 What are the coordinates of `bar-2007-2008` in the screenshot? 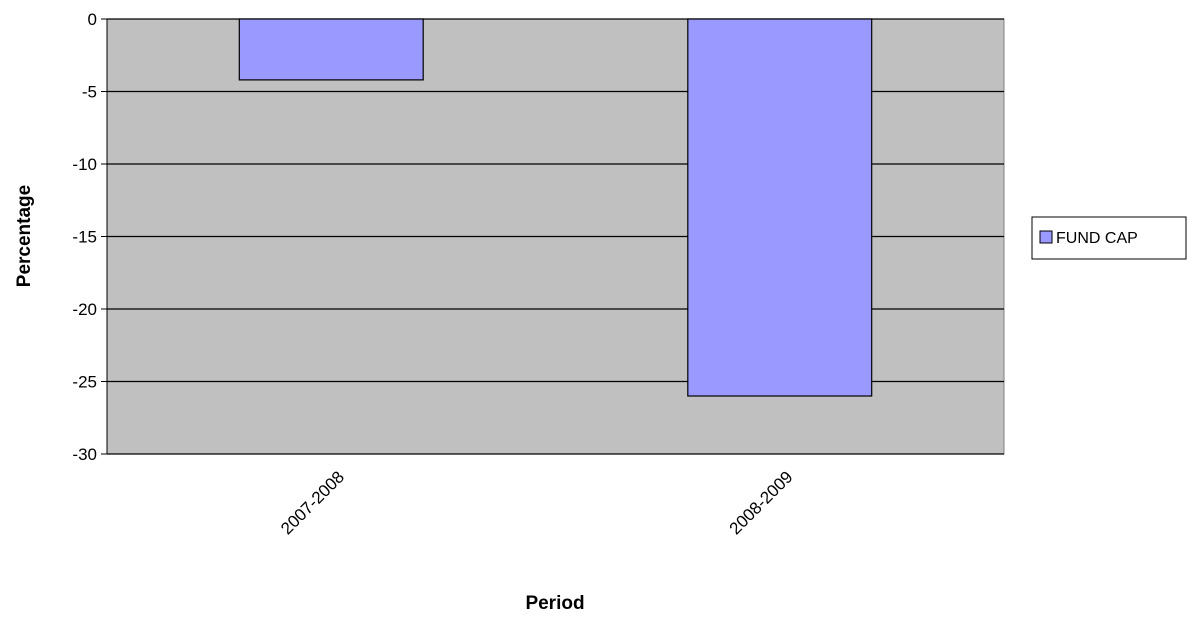 It's located at (331, 49).